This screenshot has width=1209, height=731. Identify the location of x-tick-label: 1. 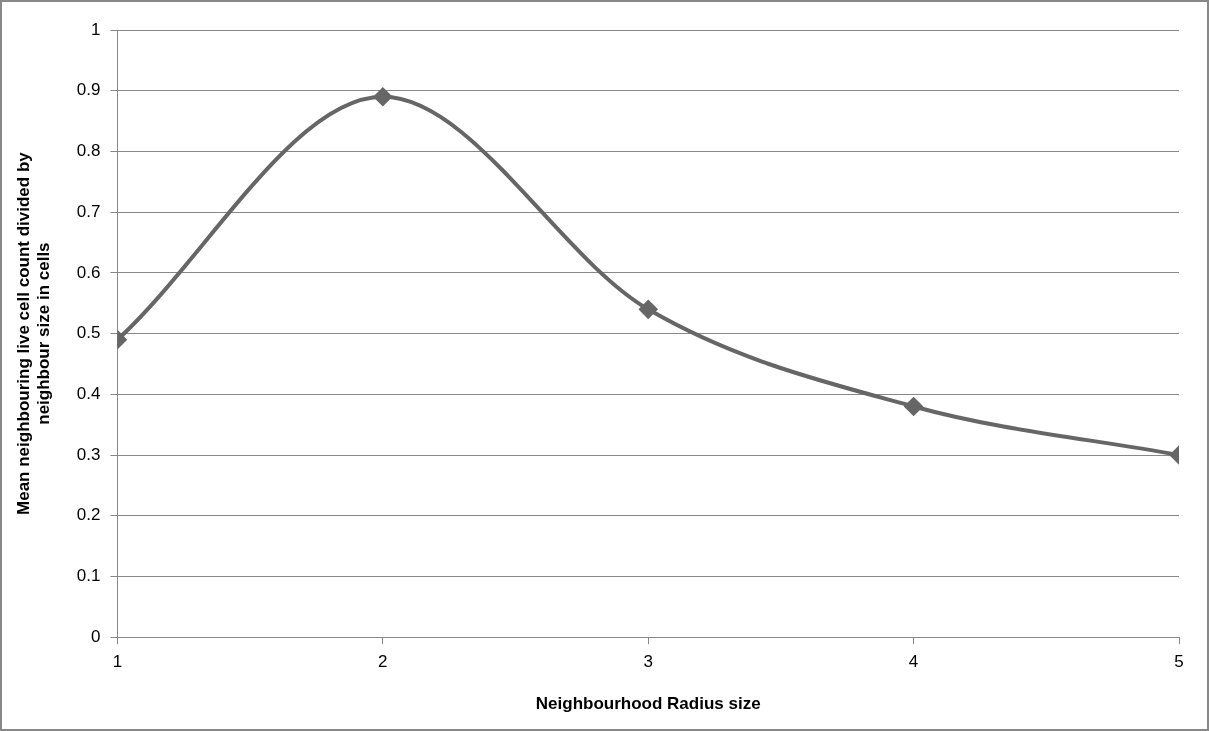
(117, 662).